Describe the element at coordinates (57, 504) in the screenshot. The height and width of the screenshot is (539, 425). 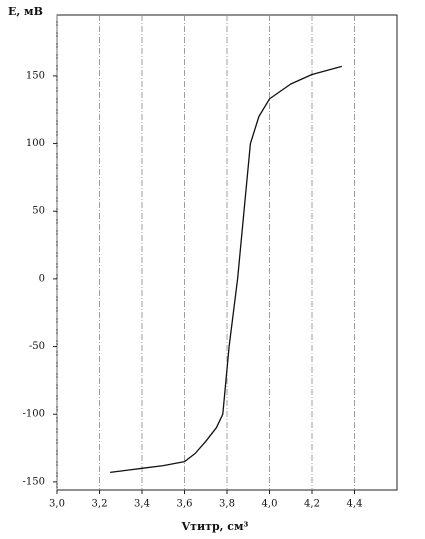
I see `x-tick-label: 3,0` at that location.